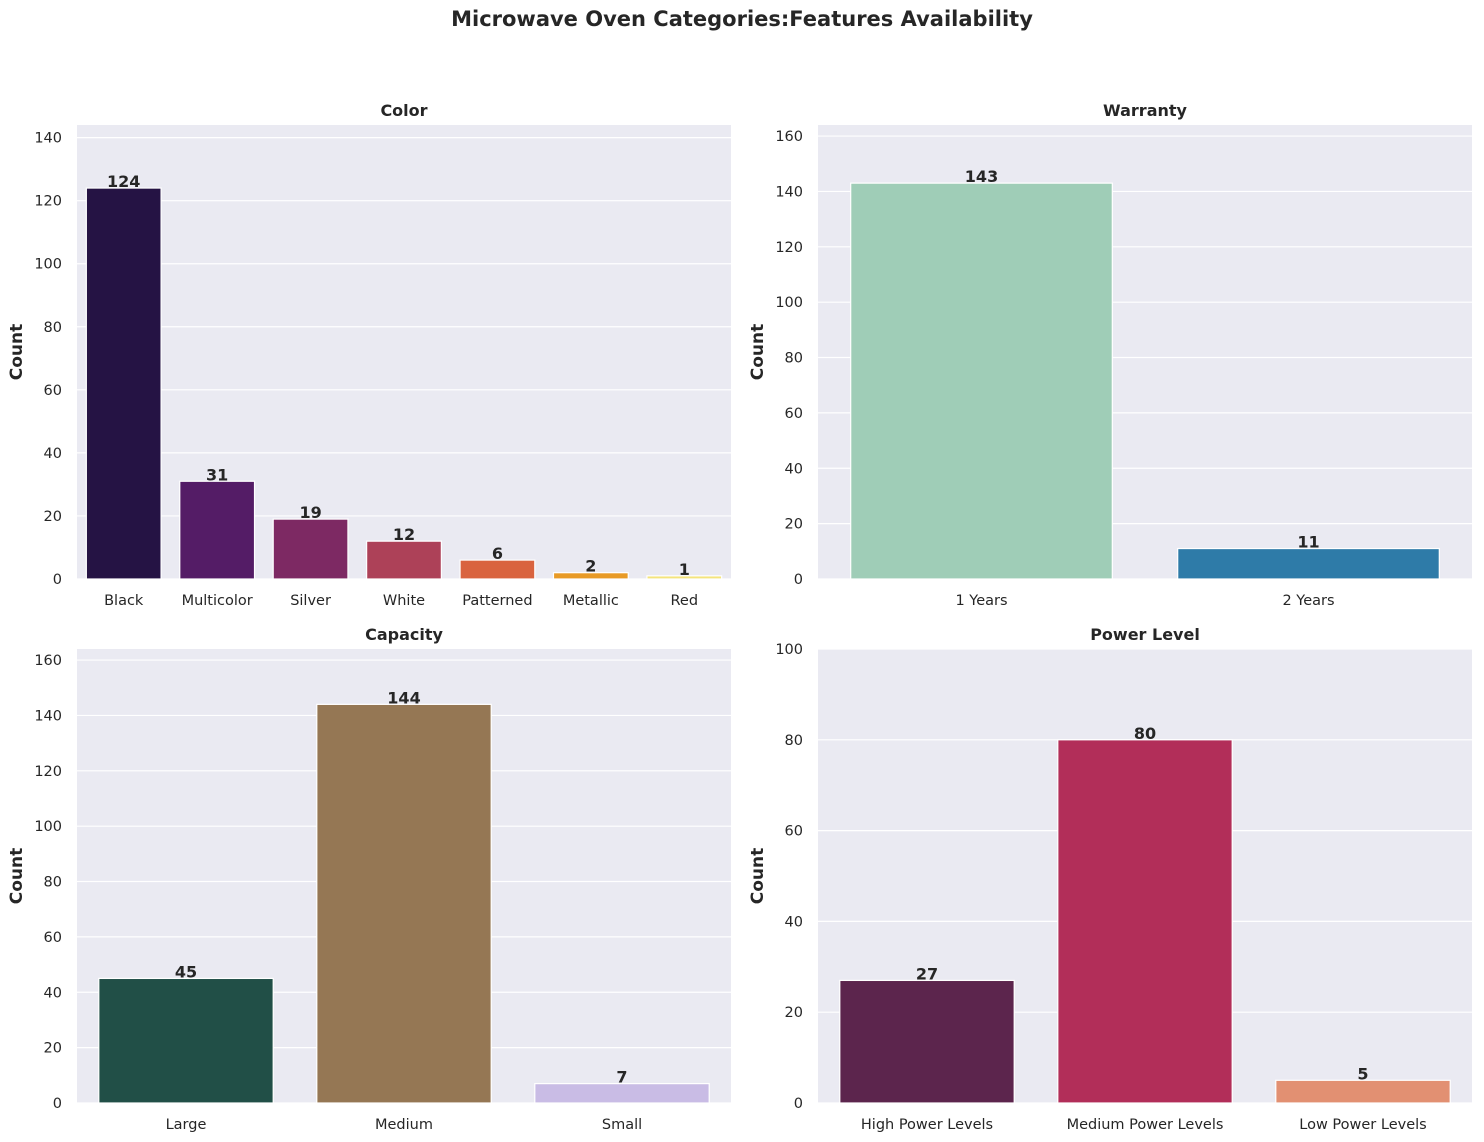 The width and height of the screenshot is (1484, 1142). What do you see at coordinates (48, 716) in the screenshot?
I see `capacity-y-tick-label: 140` at bounding box center [48, 716].